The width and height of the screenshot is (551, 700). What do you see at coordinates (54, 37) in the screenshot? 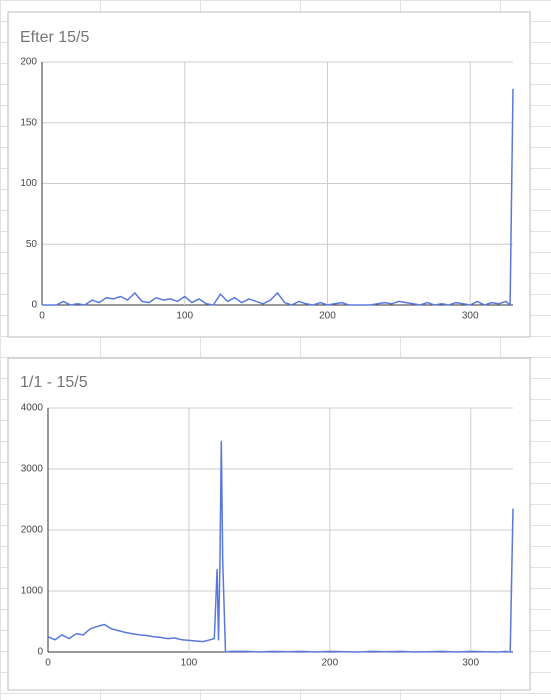
I see `chart-title: Efter 15/5` at bounding box center [54, 37].